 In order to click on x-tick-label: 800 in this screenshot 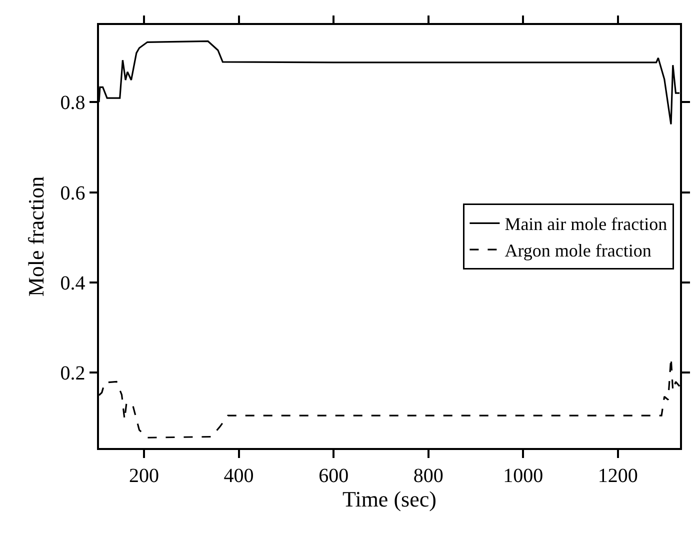, I will do `click(428, 475)`.